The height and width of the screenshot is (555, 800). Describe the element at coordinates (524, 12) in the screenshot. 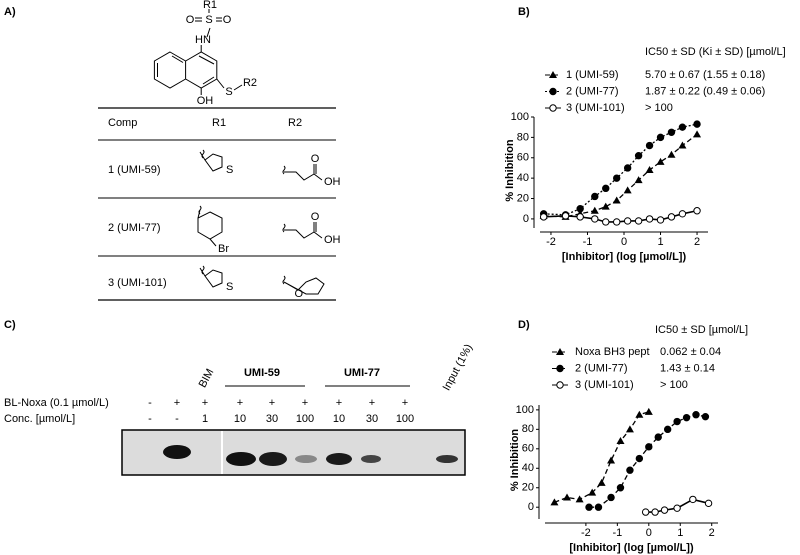

I see `panel-label: B)` at that location.